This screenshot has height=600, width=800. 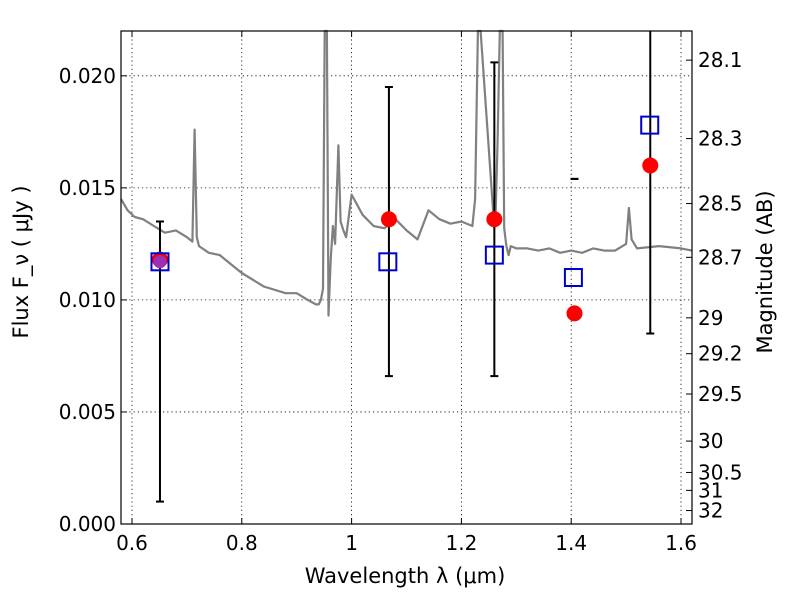 What do you see at coordinates (87, 300) in the screenshot?
I see `y-tick-label: 0.010` at bounding box center [87, 300].